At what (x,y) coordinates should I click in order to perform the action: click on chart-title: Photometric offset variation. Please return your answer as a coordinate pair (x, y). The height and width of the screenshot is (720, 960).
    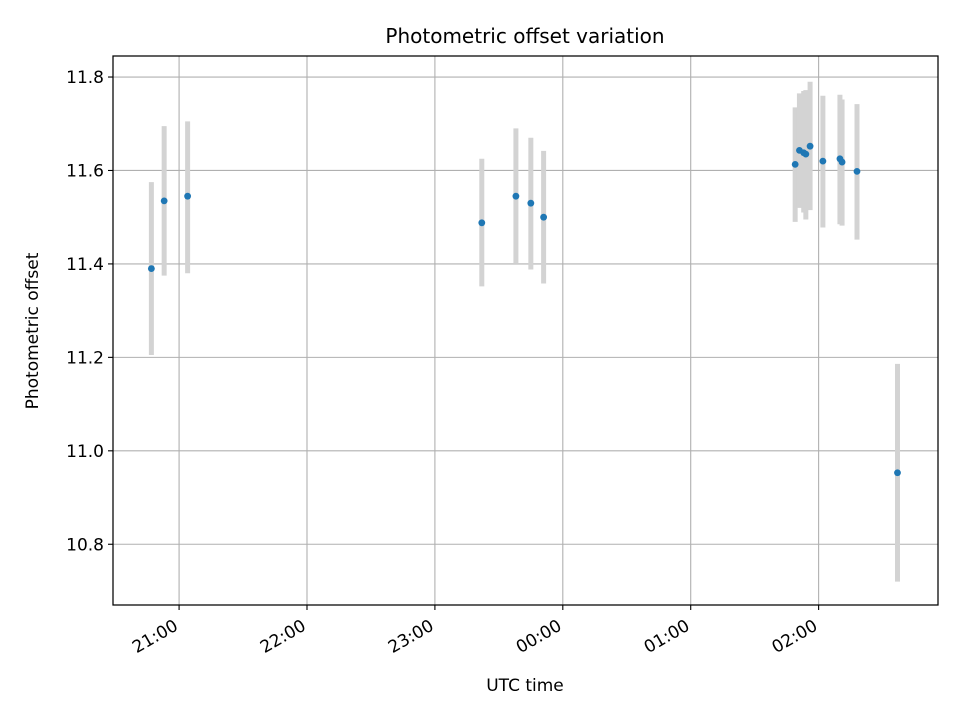
    Looking at the image, I should click on (524, 36).